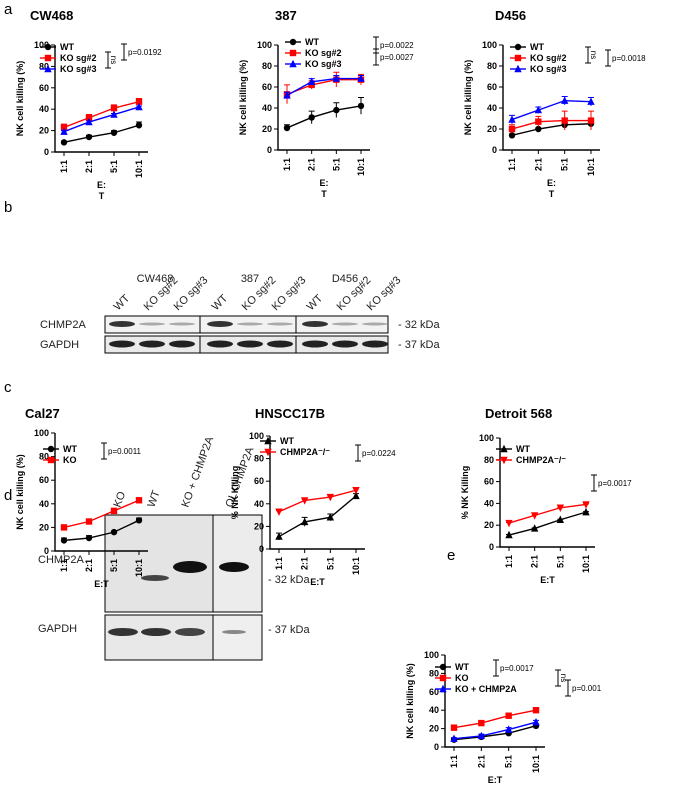 Image resolution: width=685 pixels, height=808 pixels. What do you see at coordinates (419, 345) in the screenshot?
I see `size-label: - 37 kDa` at bounding box center [419, 345].